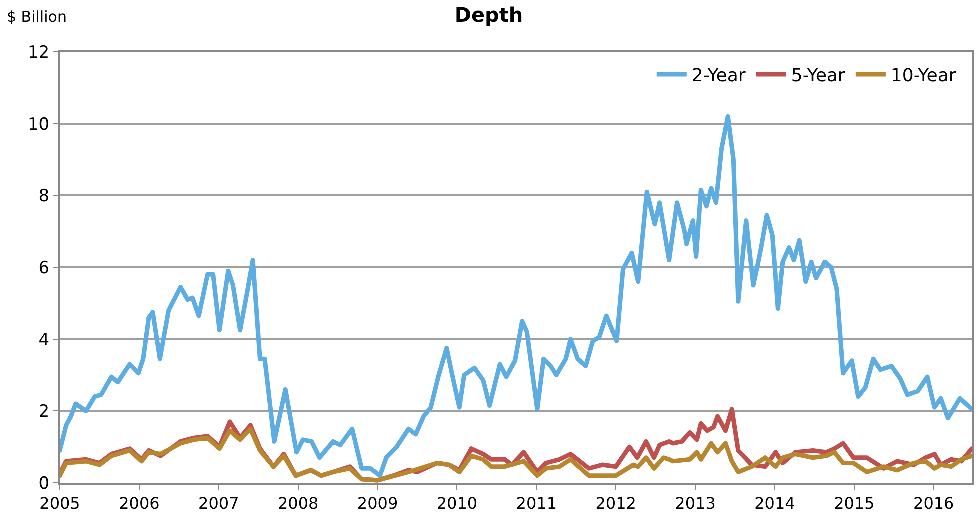 The image size is (978, 517). I want to click on y-tick-label: 8, so click(44, 196).